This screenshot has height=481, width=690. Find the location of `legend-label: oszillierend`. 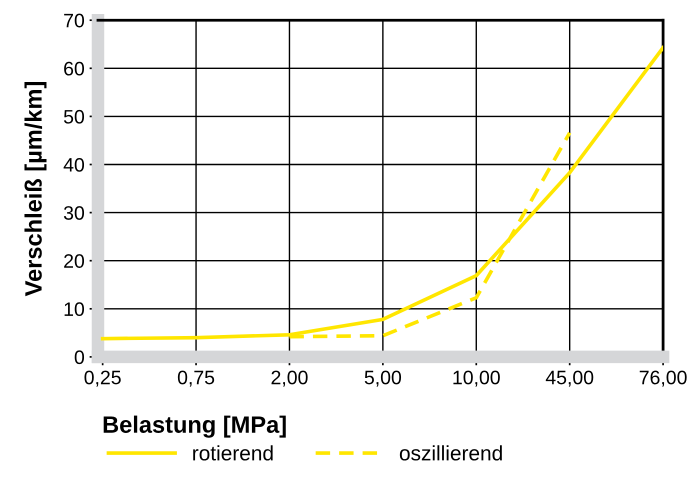

legend-label: oszillierend is located at coordinates (451, 453).